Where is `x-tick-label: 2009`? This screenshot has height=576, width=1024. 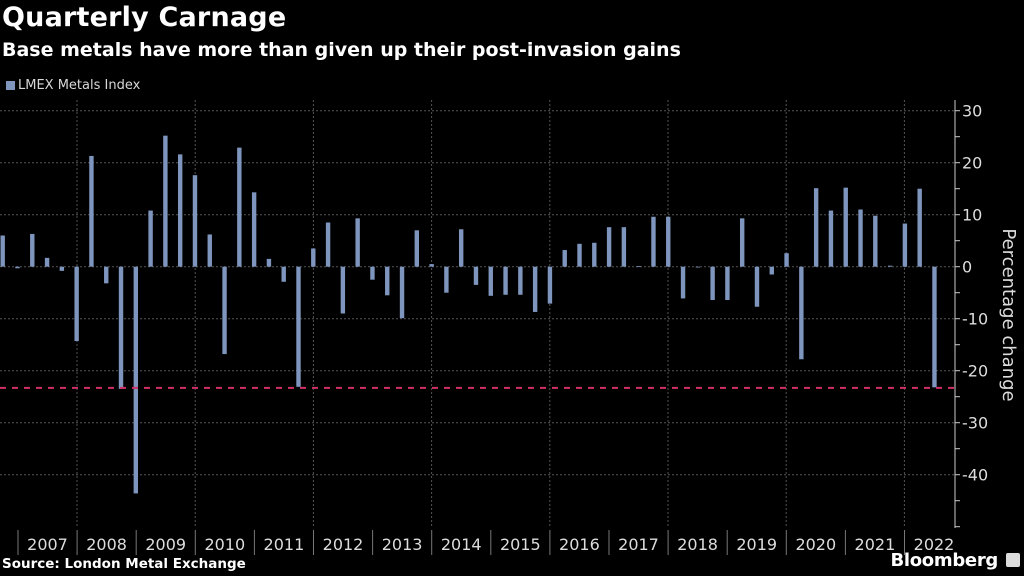 x-tick-label: 2009 is located at coordinates (165, 544).